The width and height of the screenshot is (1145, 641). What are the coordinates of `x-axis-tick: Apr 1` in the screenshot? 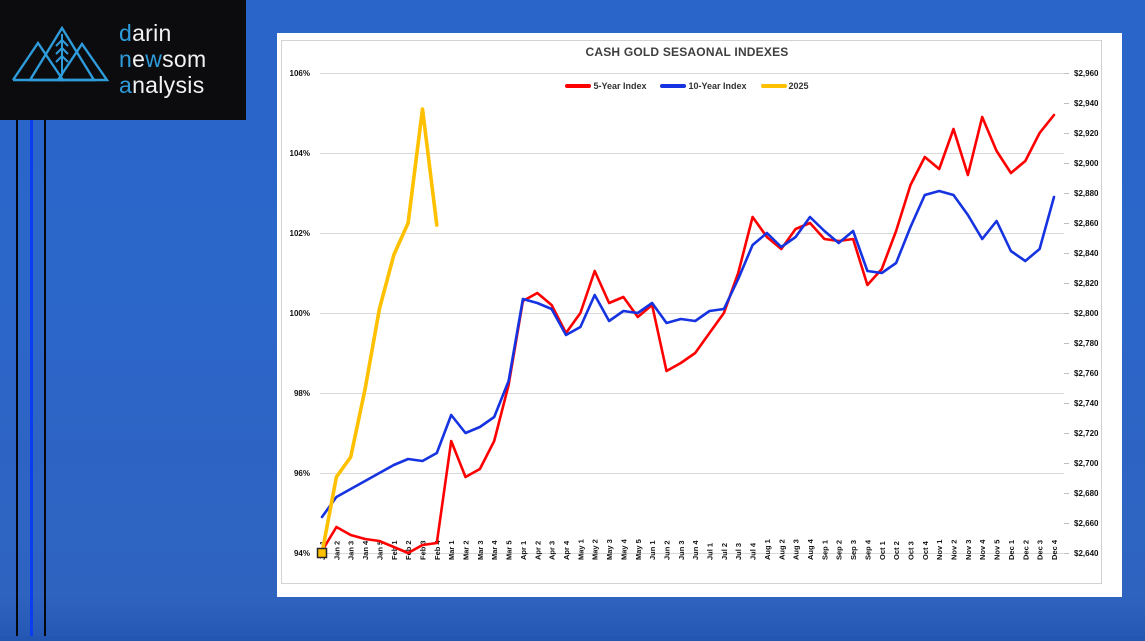 It's located at (523, 550).